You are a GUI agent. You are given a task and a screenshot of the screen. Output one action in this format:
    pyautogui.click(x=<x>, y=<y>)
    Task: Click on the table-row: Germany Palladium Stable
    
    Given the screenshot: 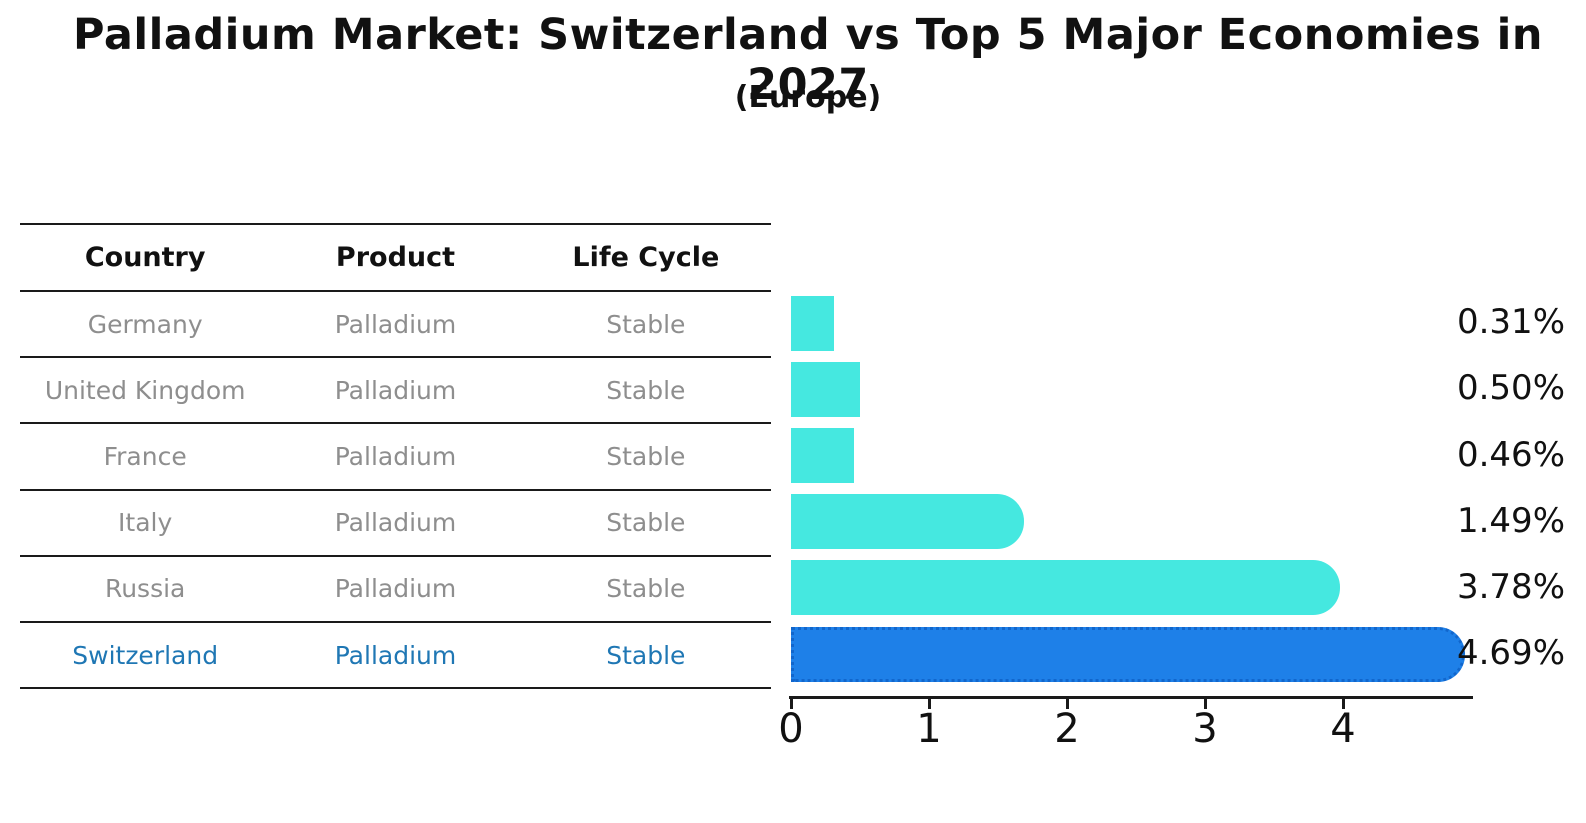 What is the action you would take?
    pyautogui.click(x=395, y=325)
    